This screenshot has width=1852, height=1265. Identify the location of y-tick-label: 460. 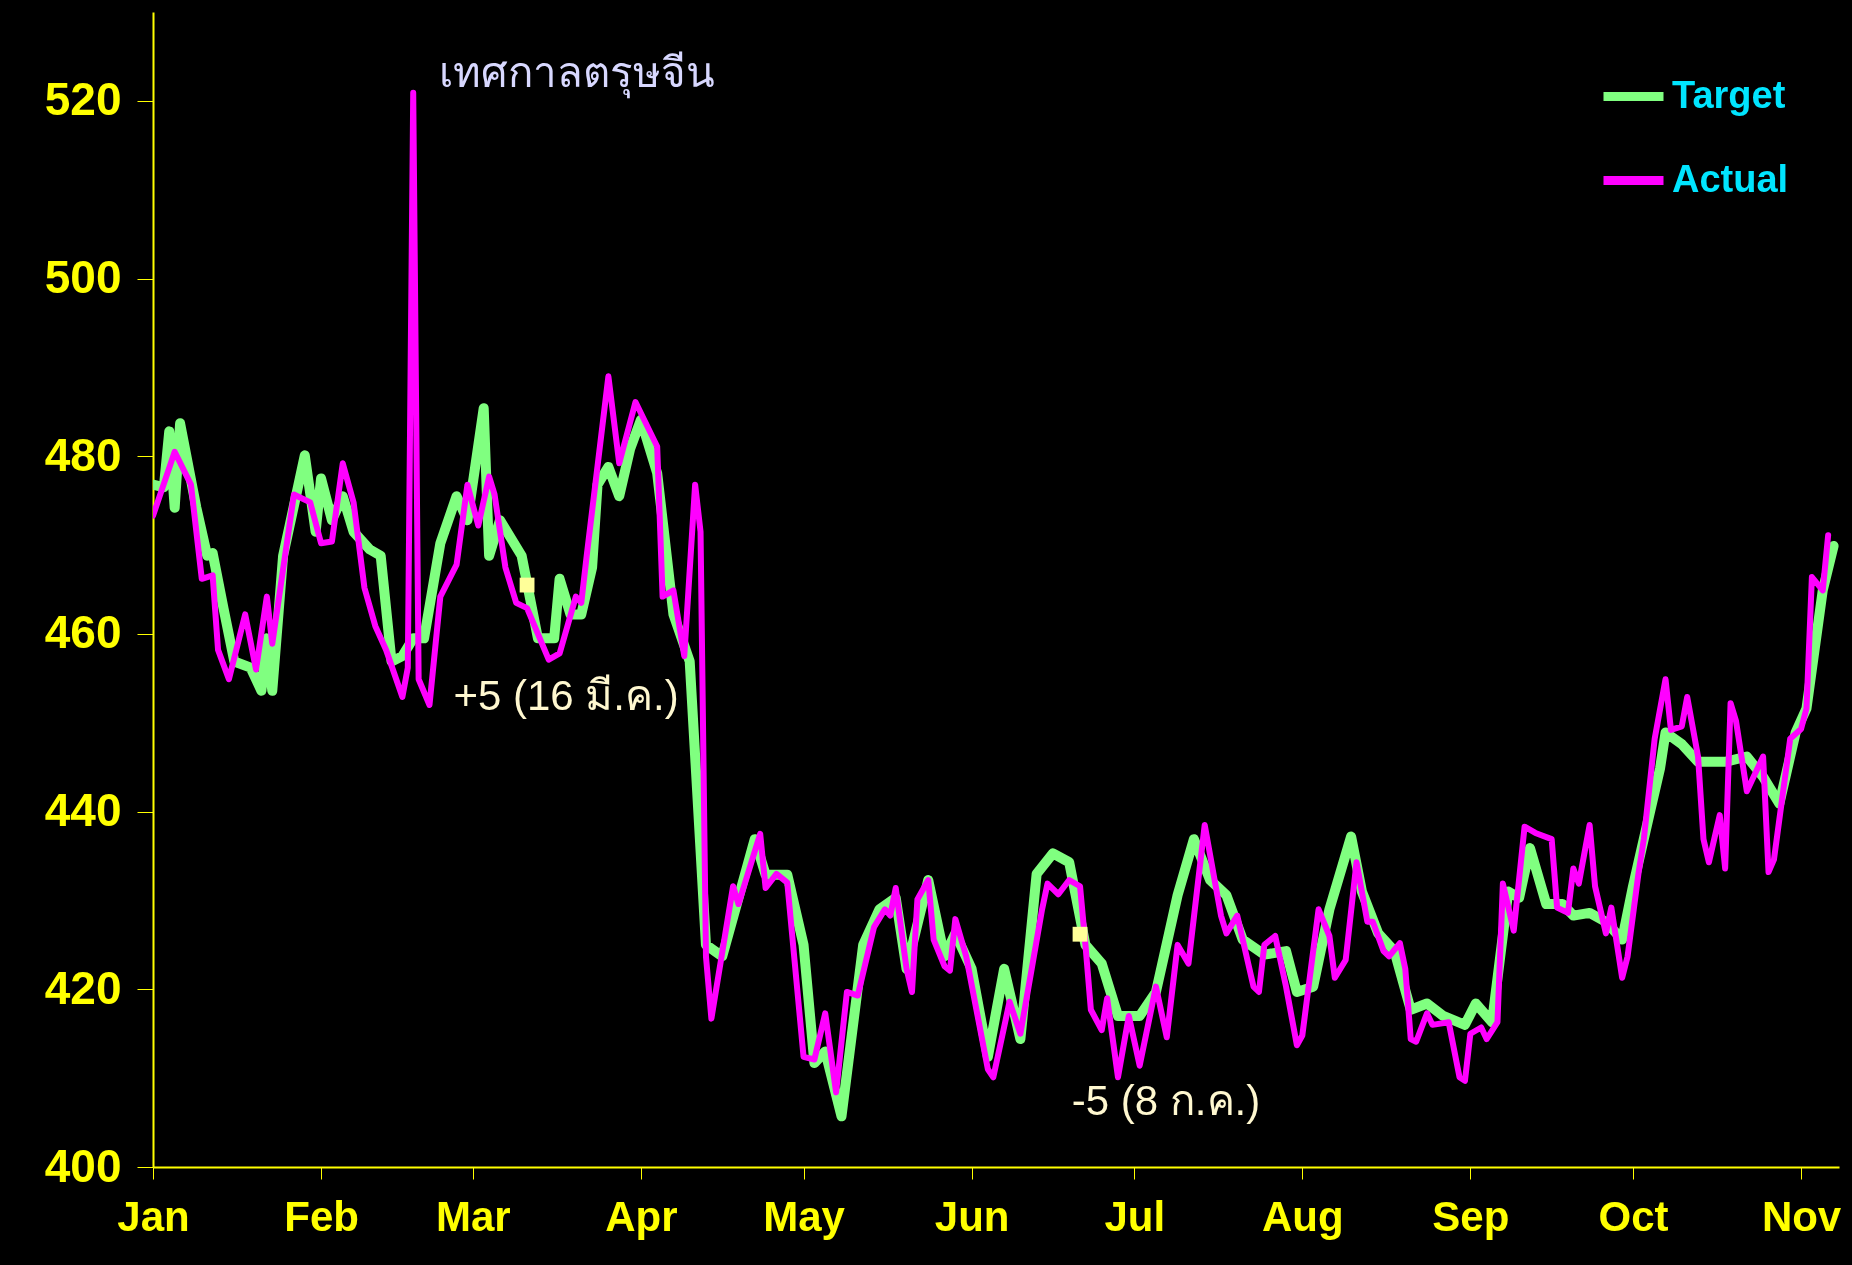
(83, 632).